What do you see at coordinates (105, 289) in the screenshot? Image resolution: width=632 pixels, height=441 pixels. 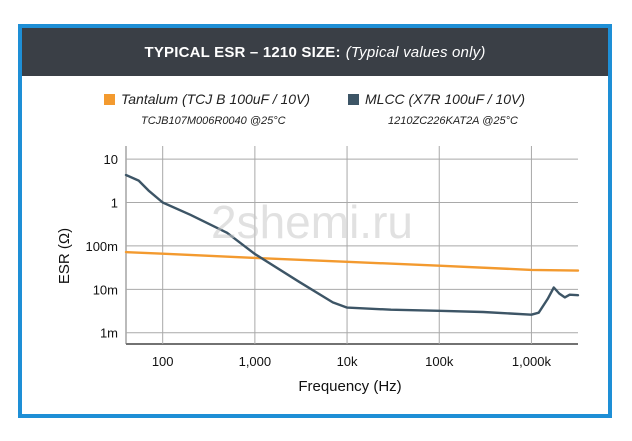 I see `y-tick-label: 10m` at bounding box center [105, 289].